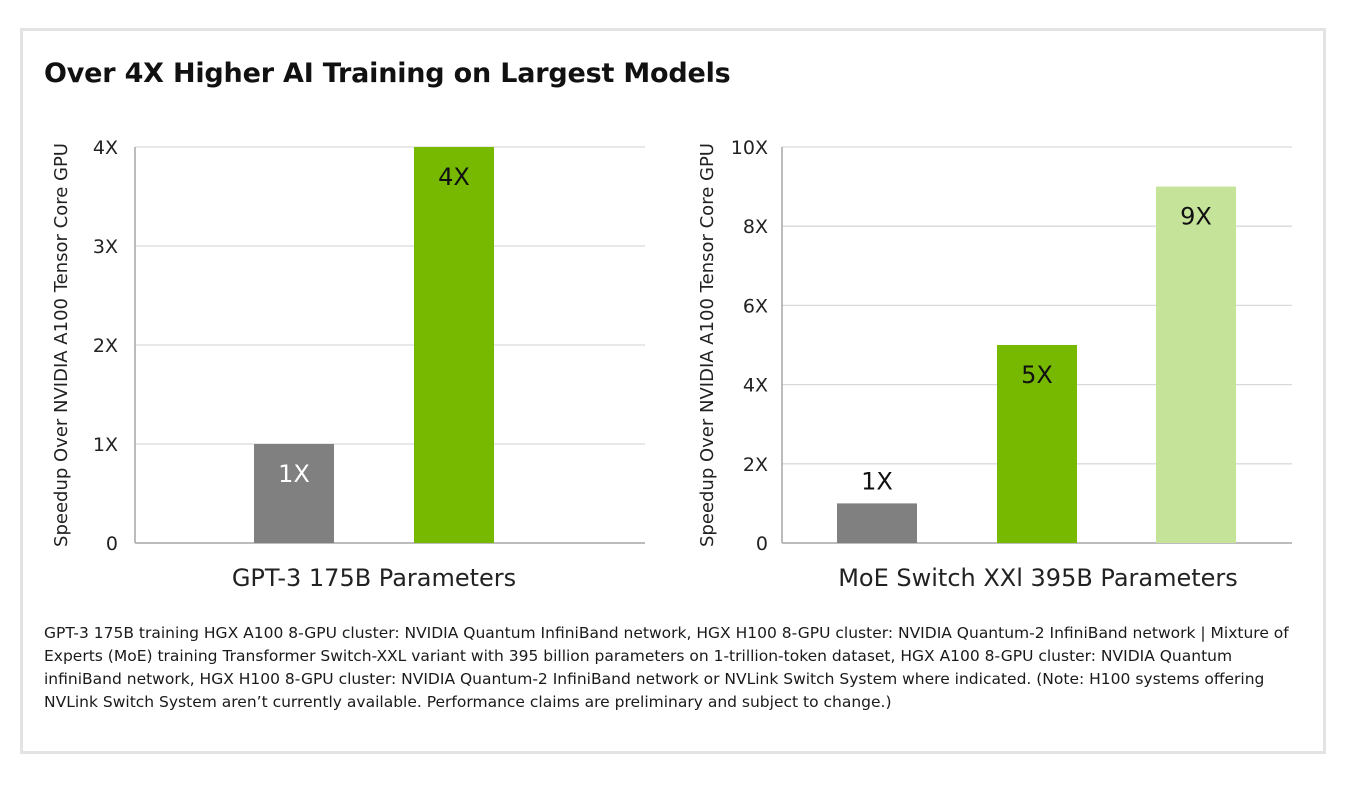 The width and height of the screenshot is (1350, 788). I want to click on data-label: 5X, so click(1037, 375).